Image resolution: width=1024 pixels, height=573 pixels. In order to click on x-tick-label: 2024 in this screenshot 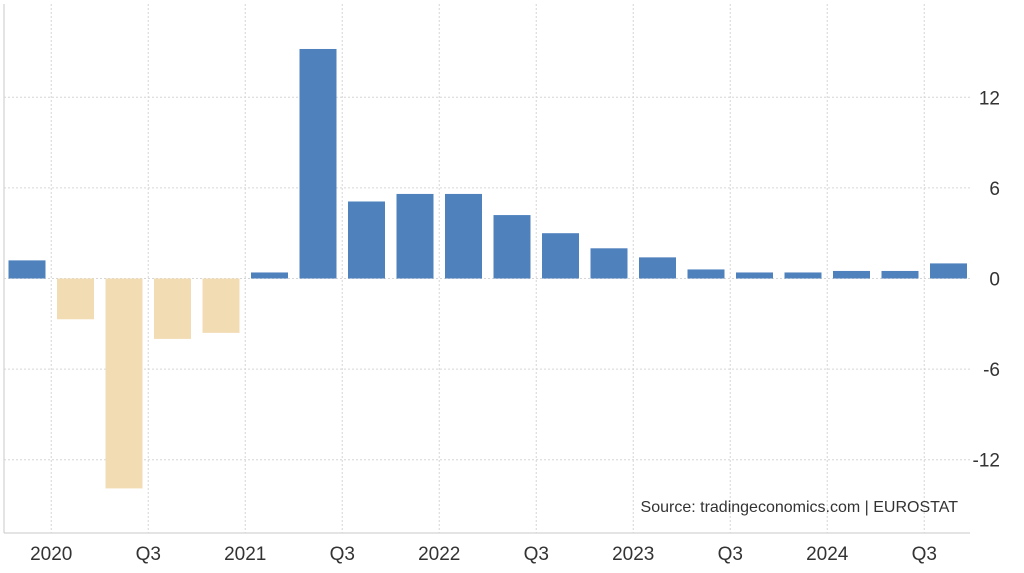, I will do `click(827, 554)`.